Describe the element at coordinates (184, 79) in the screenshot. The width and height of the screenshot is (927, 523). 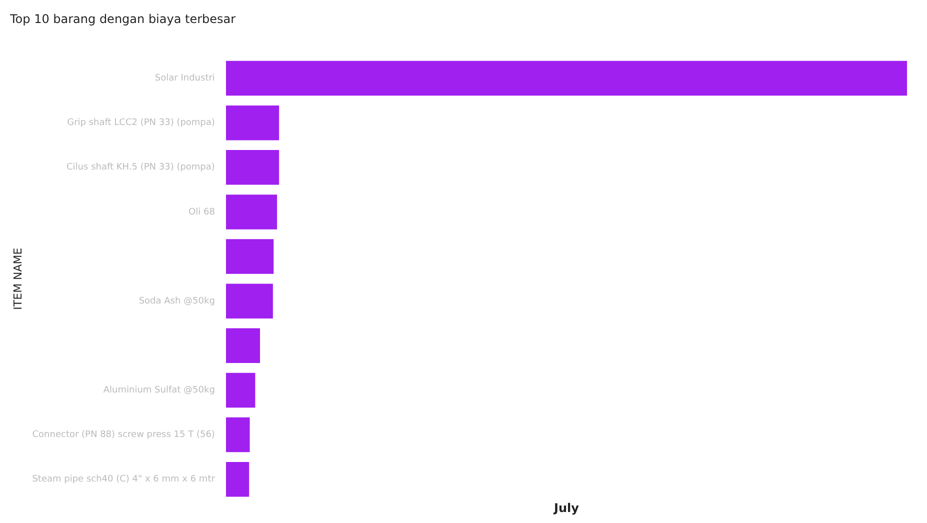
I see `y-tick-label: Solar Industri` at that location.